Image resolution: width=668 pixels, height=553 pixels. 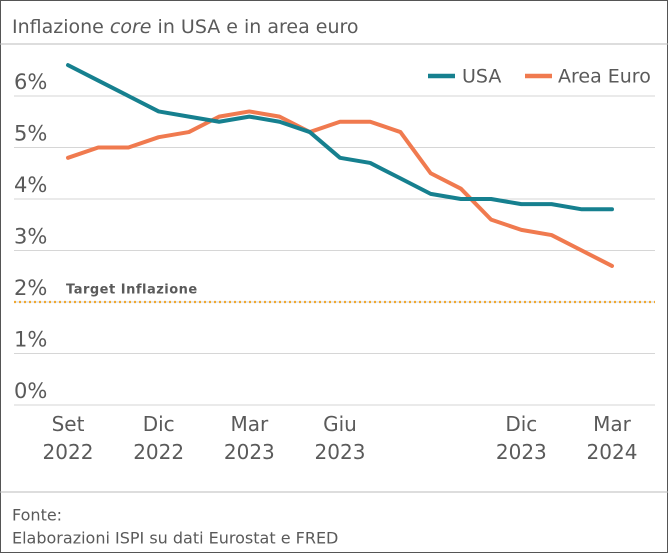 I want to click on x-tick-line: 2024, so click(x=612, y=452).